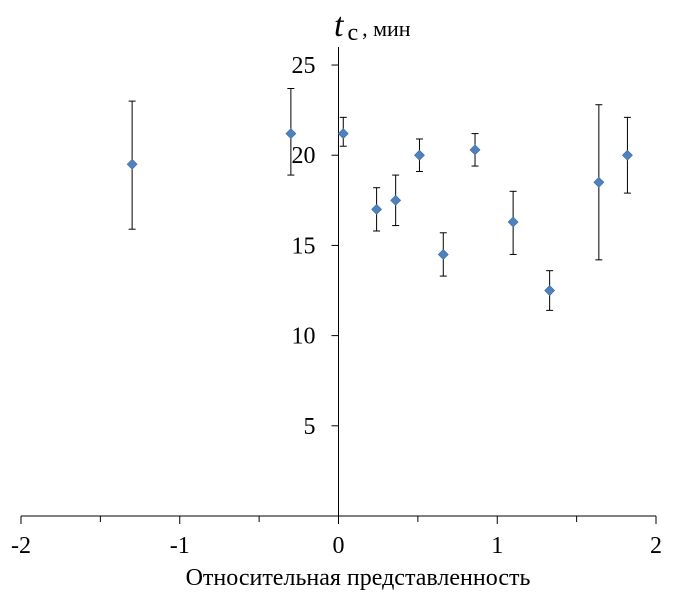 Image resolution: width=675 pixels, height=600 pixels. I want to click on y-tick-label: 20, so click(304, 156).